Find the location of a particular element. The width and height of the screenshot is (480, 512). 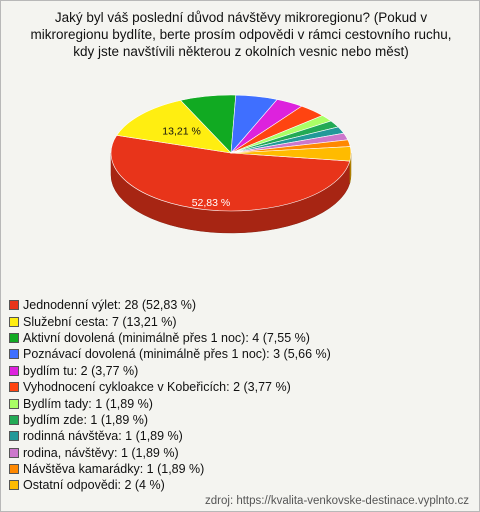

legend-label: bydlím zde: 1 (1,89 %) is located at coordinates (86, 419).